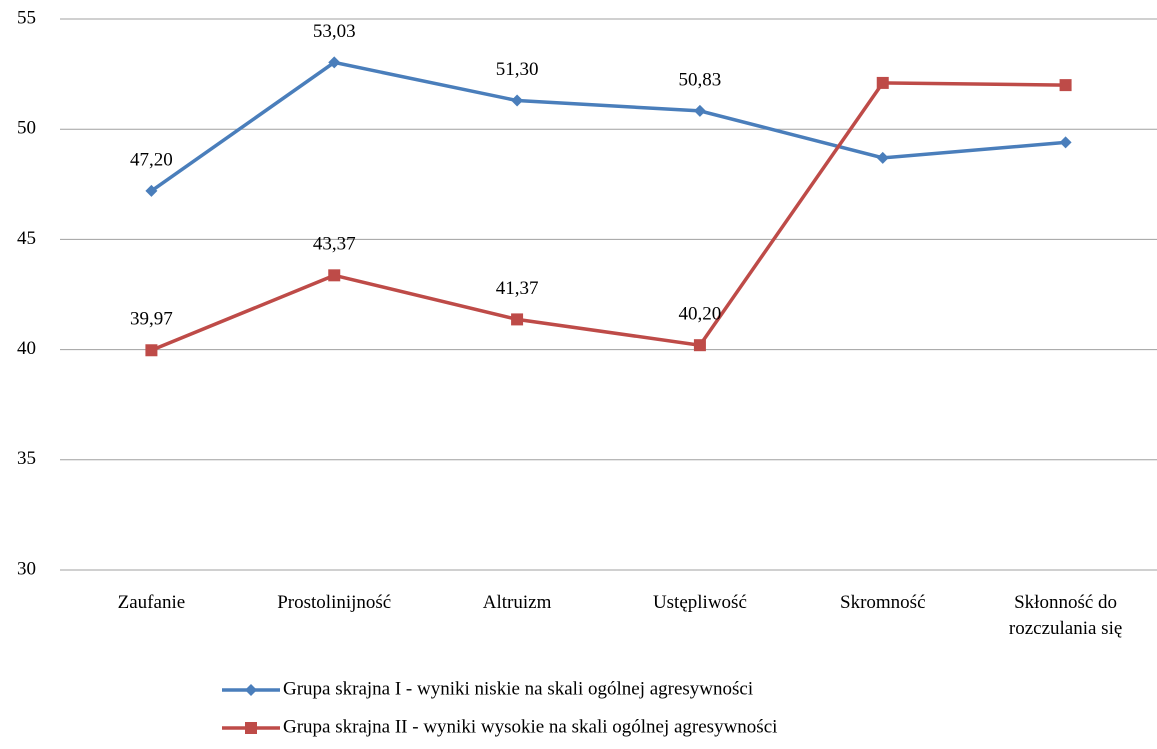 The width and height of the screenshot is (1157, 749). I want to click on data-label: 39,97, so click(151, 319).